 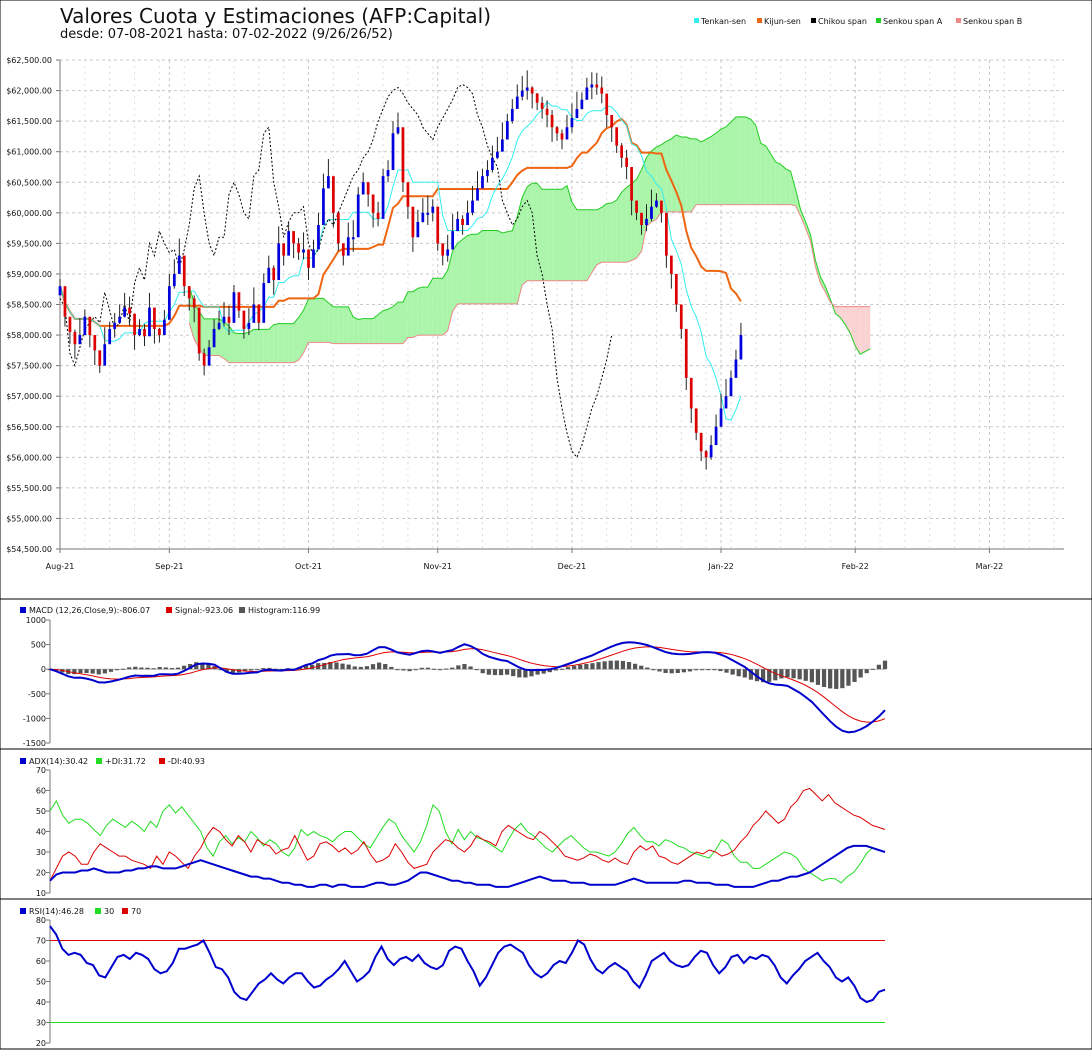 What do you see at coordinates (41, 770) in the screenshot?
I see `y-tick-label: 70` at bounding box center [41, 770].